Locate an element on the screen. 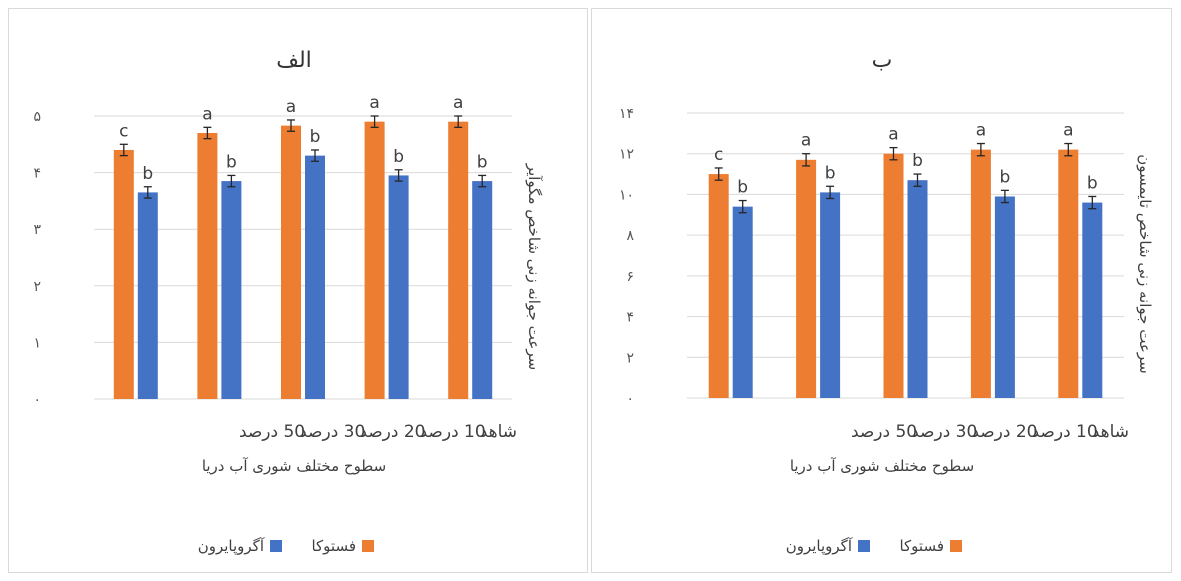  chart-b-category-label: 10 درصد is located at coordinates (1065, 432).